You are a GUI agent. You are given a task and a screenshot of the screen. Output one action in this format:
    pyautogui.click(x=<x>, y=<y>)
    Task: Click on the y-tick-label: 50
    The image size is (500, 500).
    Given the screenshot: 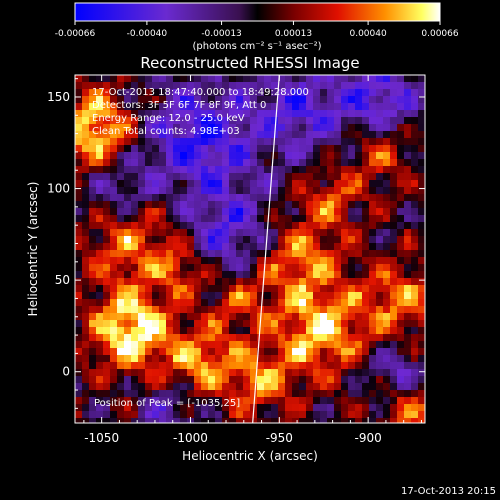 What is the action you would take?
    pyautogui.click(x=62, y=280)
    